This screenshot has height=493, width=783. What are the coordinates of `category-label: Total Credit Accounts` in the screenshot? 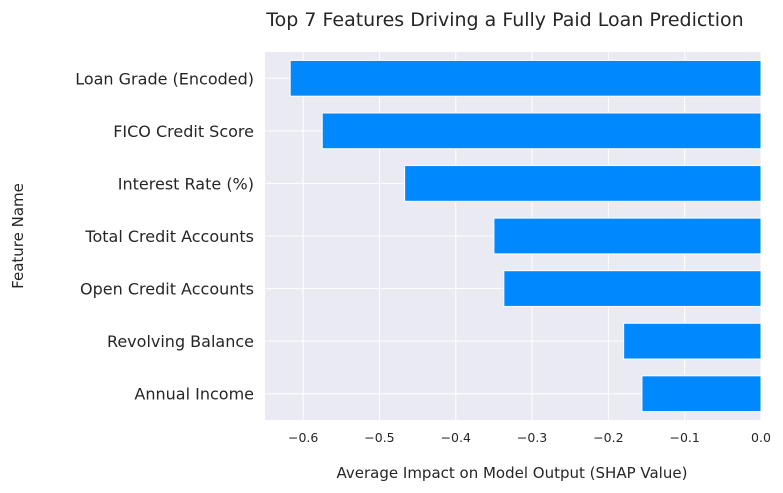 It's located at (169, 236).